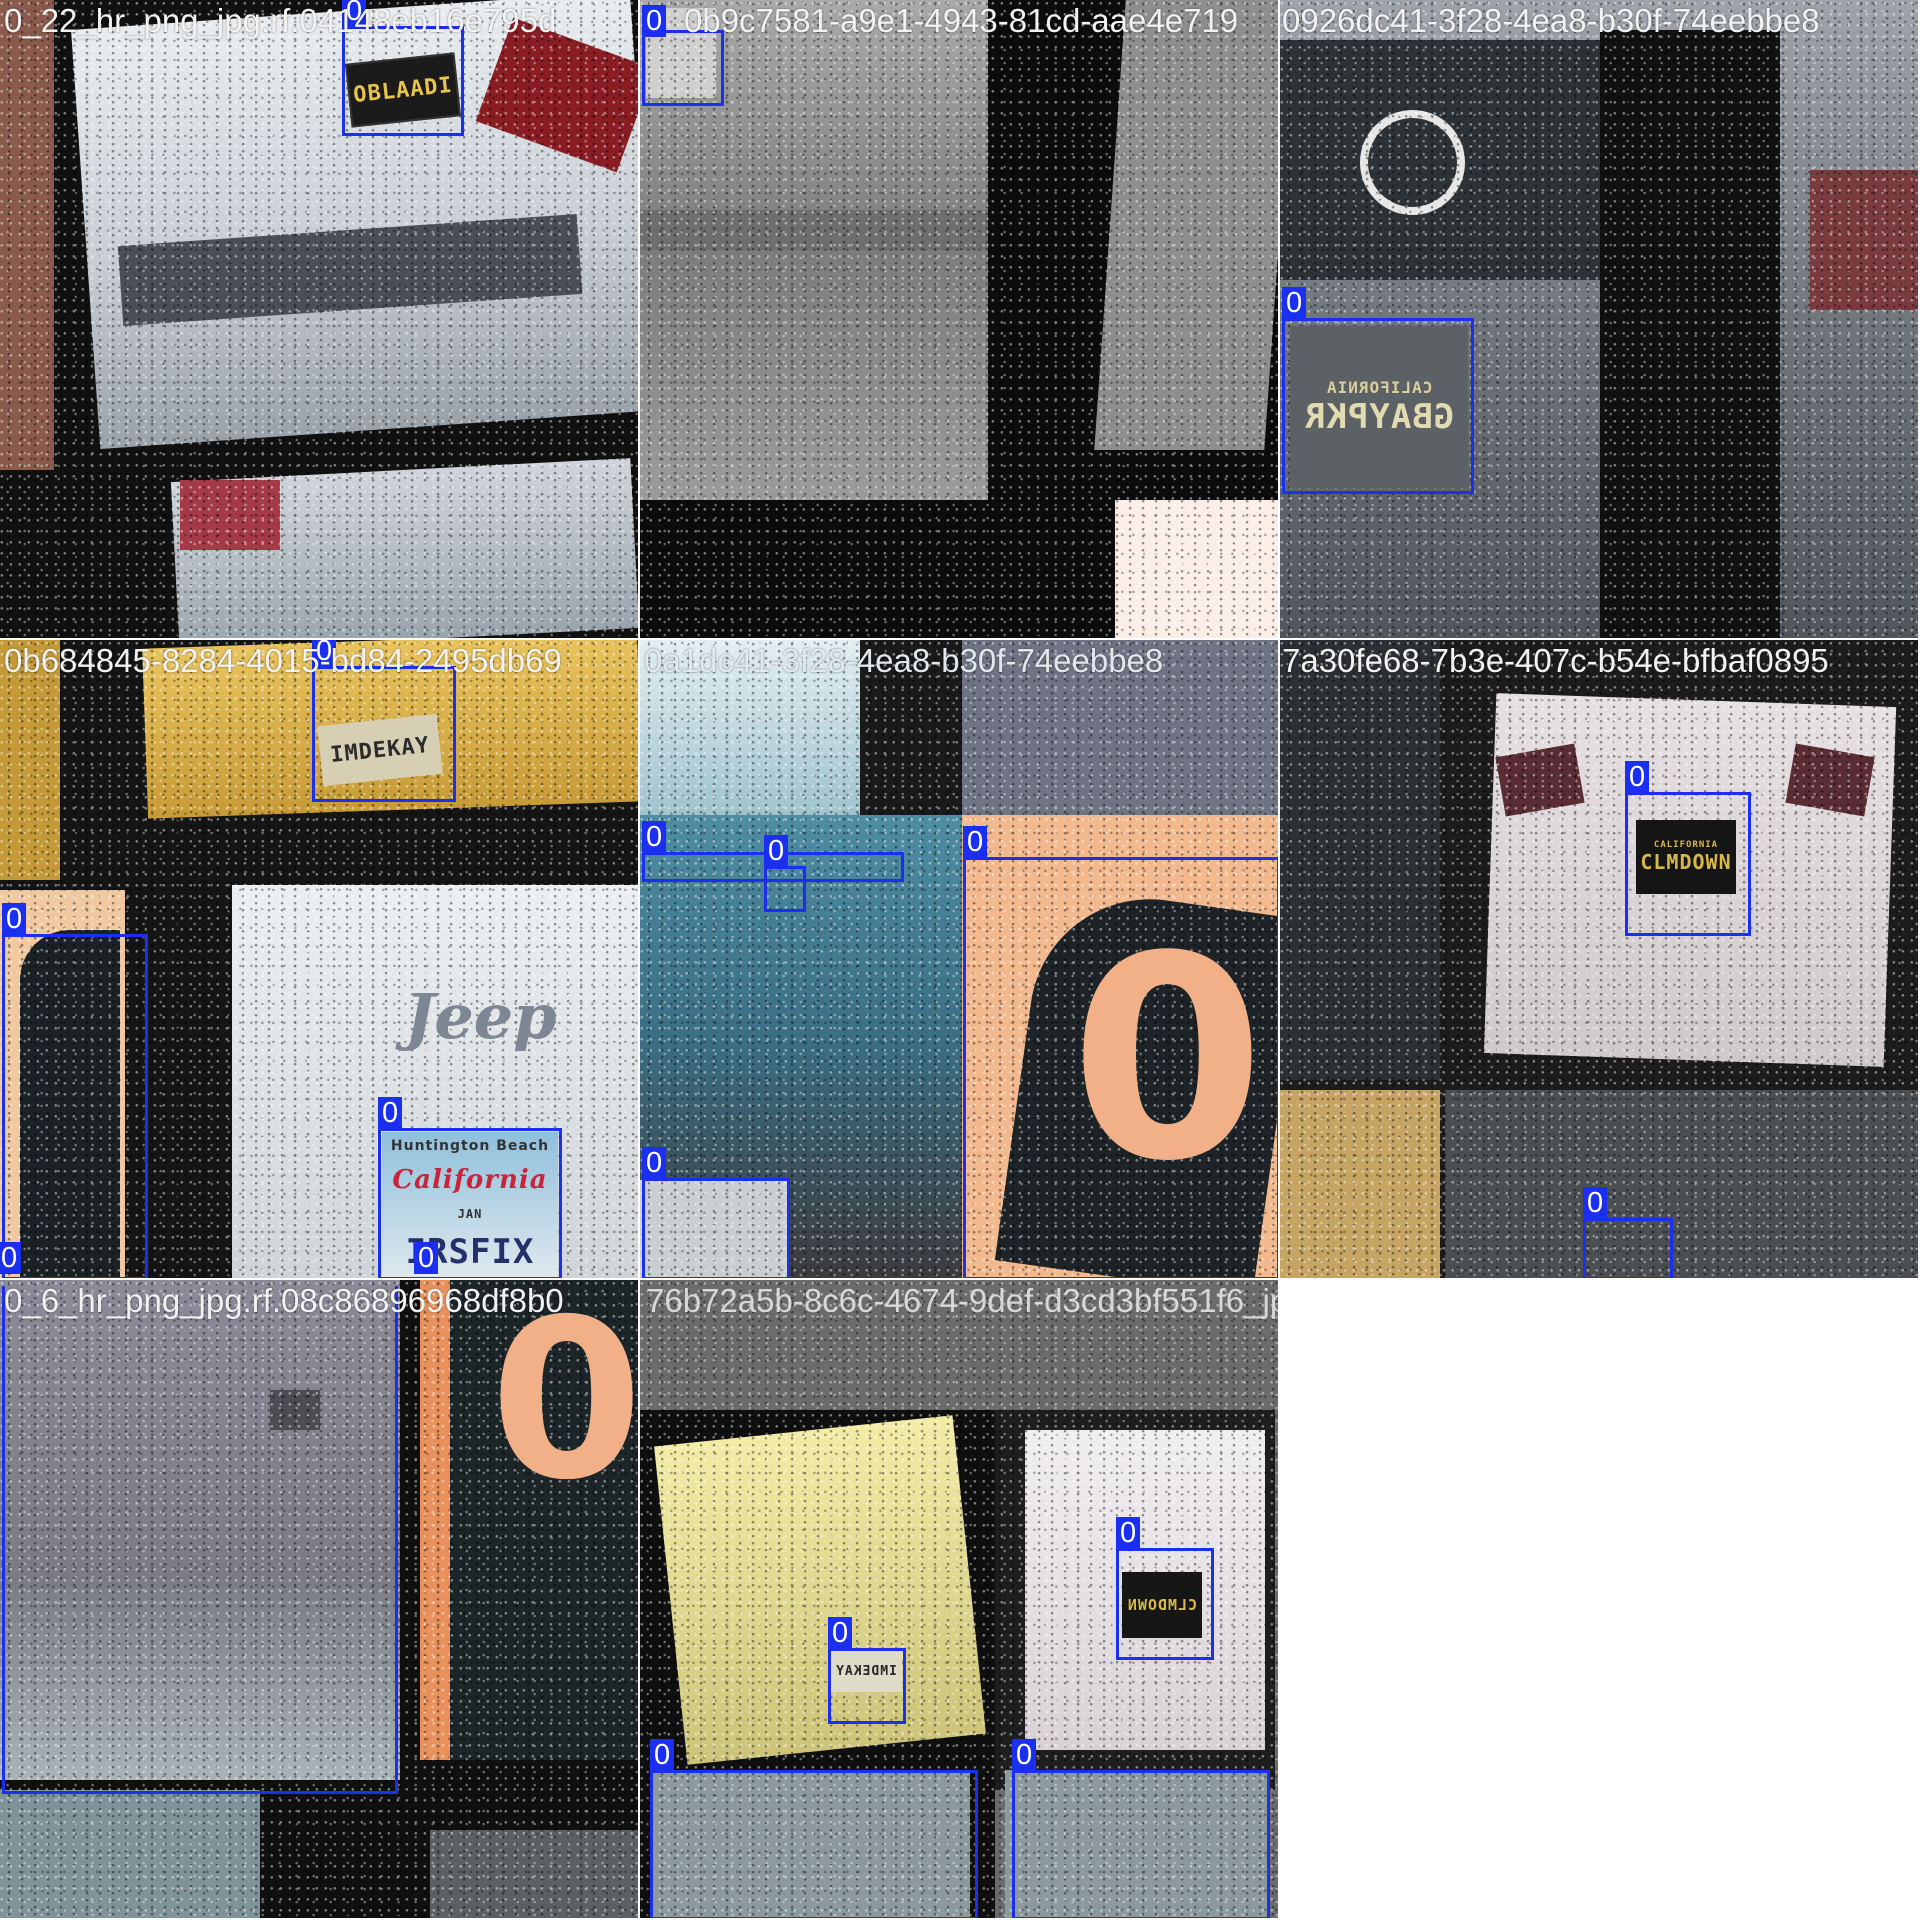 The width and height of the screenshot is (1920, 1920). Describe the element at coordinates (1551, 20) in the screenshot. I see `image-filename: 0926dc41-3f28-4ea8-b30f-74eebbe8` at that location.